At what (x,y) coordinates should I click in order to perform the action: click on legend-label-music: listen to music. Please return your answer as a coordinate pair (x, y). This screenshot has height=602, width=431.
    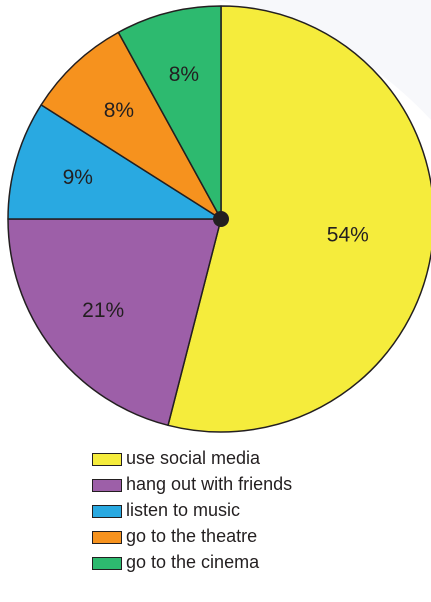
    Looking at the image, I should click on (183, 510).